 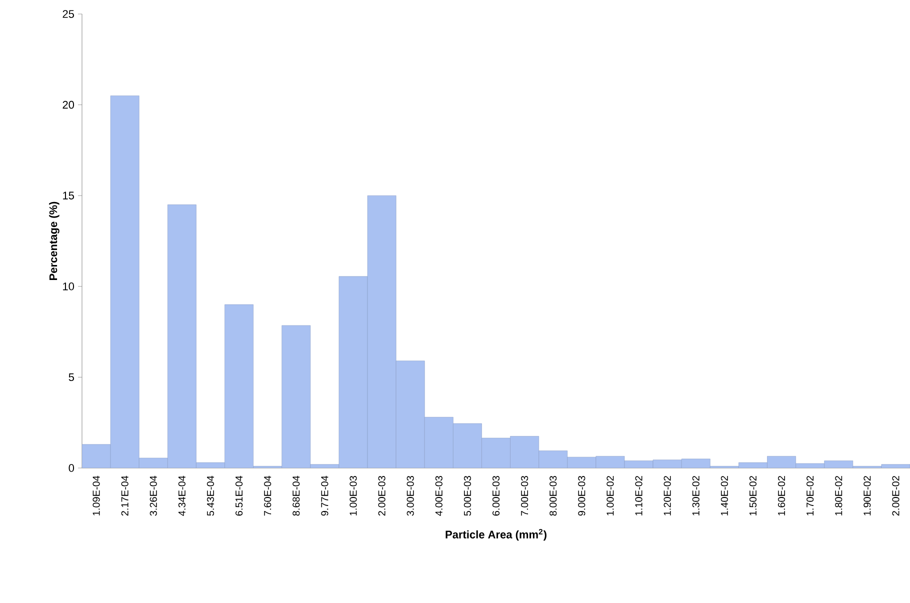 I want to click on x-tick-label: 1.70E-02, so click(x=810, y=496).